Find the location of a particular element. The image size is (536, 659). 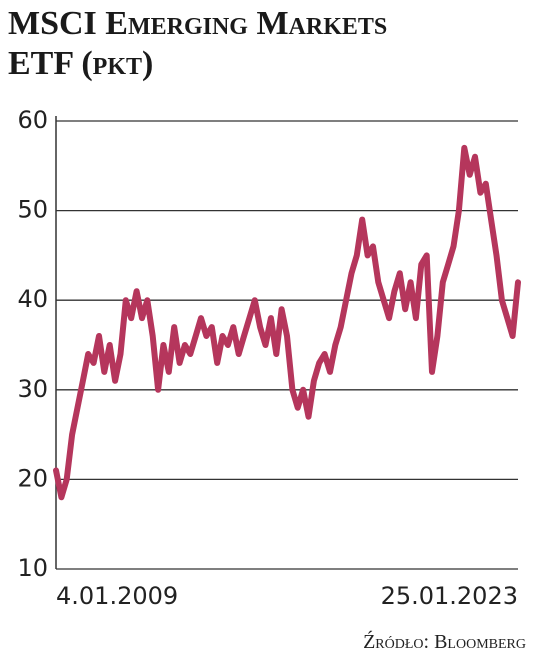

chart-title: ETF (pkt) is located at coordinates (80, 63).